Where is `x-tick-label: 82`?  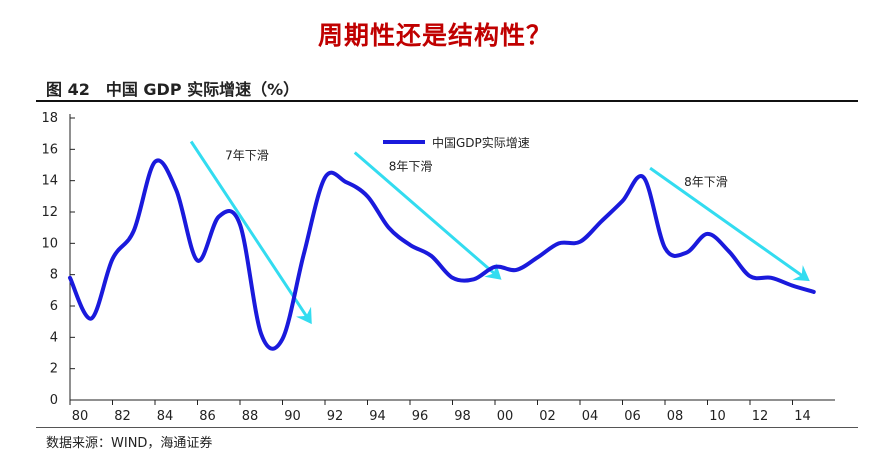 x-tick-label: 82 is located at coordinates (122, 416).